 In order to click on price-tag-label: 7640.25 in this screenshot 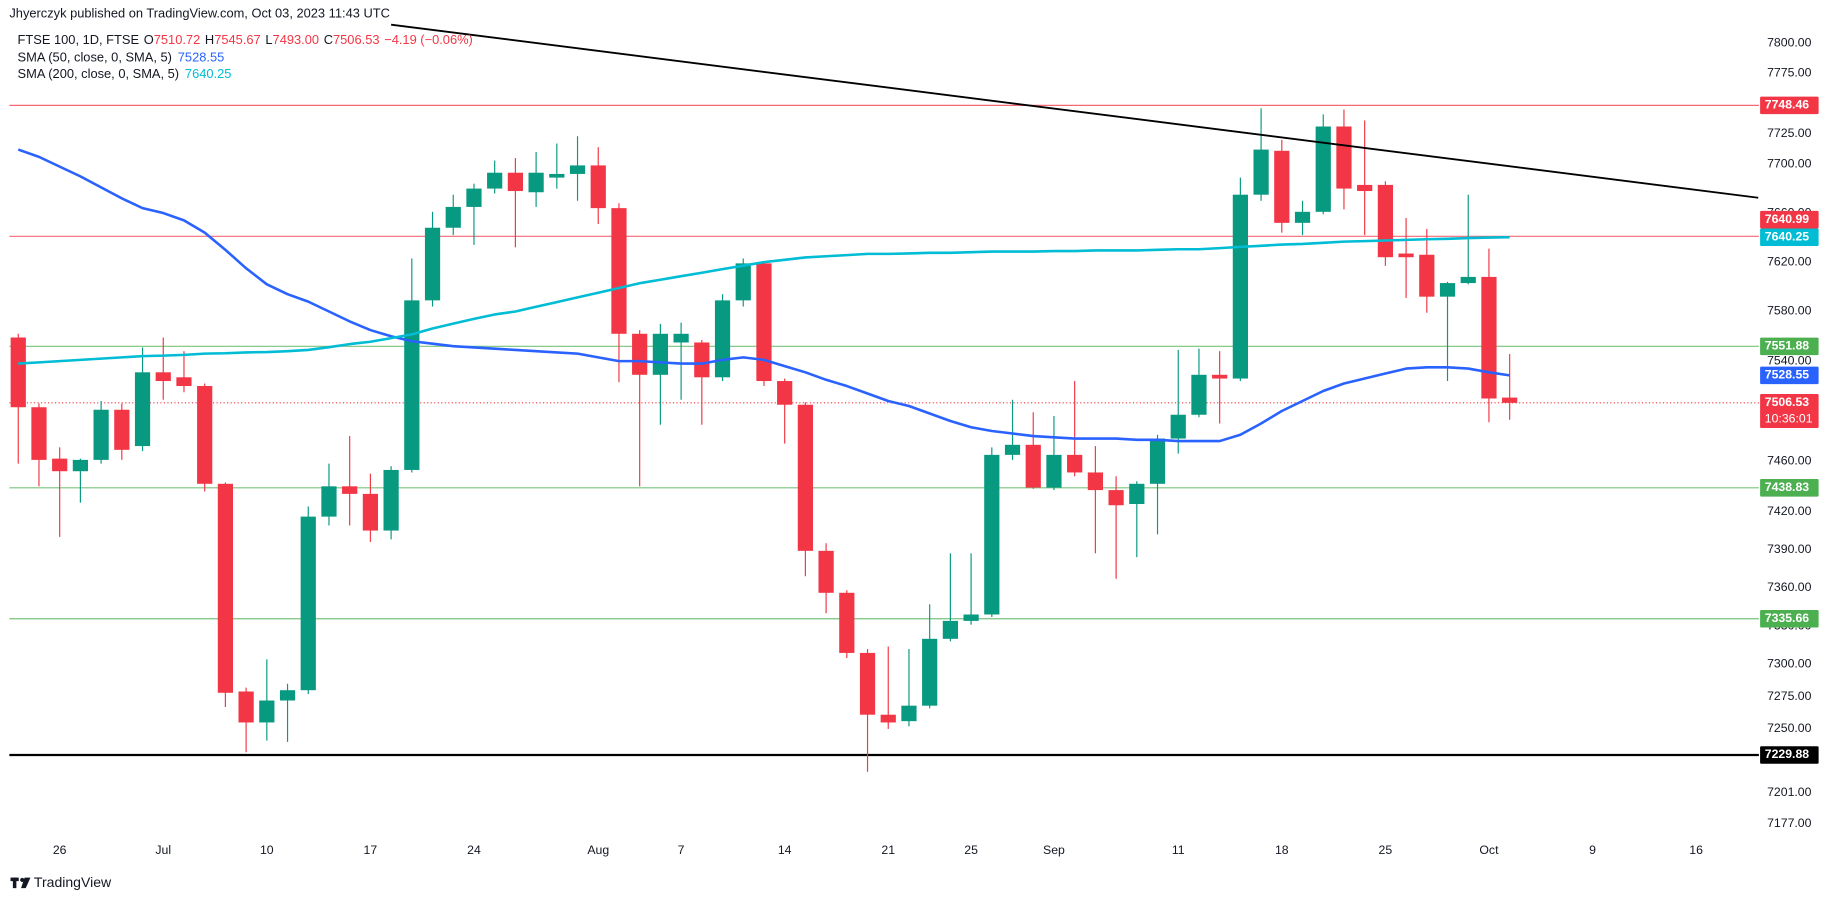, I will do `click(1787, 236)`.